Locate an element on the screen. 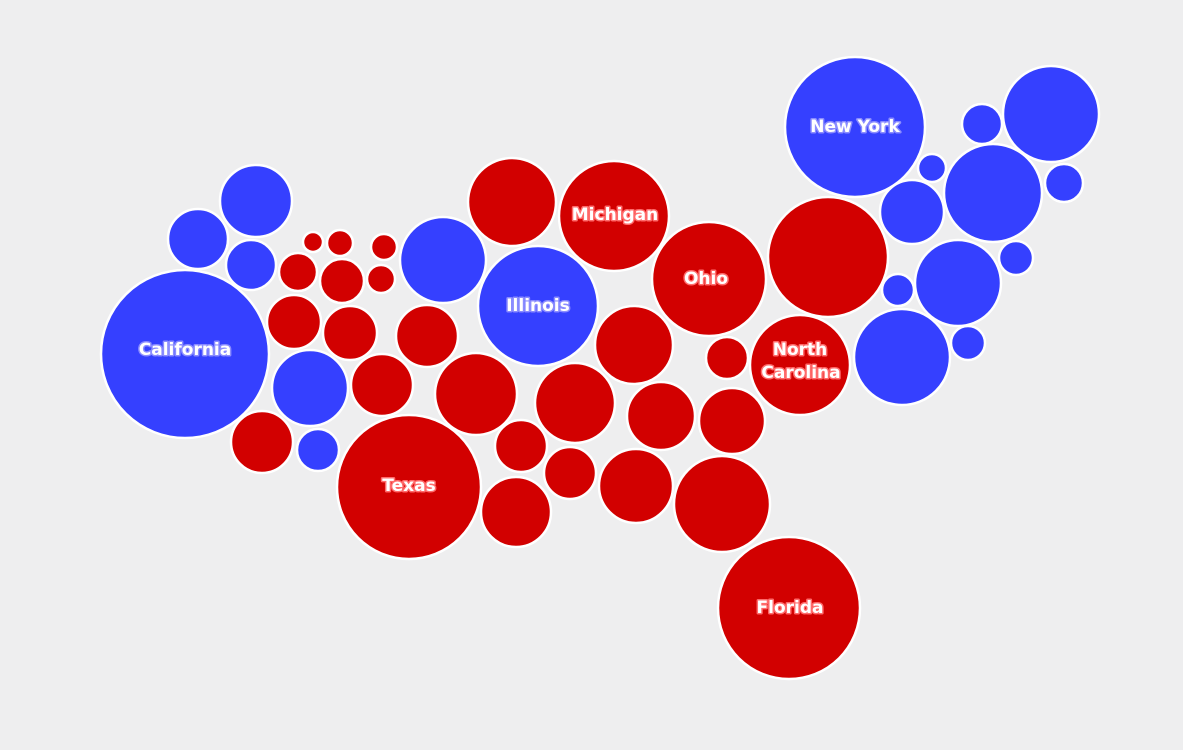 This screenshot has width=1183, height=750. label-california: California is located at coordinates (185, 350).